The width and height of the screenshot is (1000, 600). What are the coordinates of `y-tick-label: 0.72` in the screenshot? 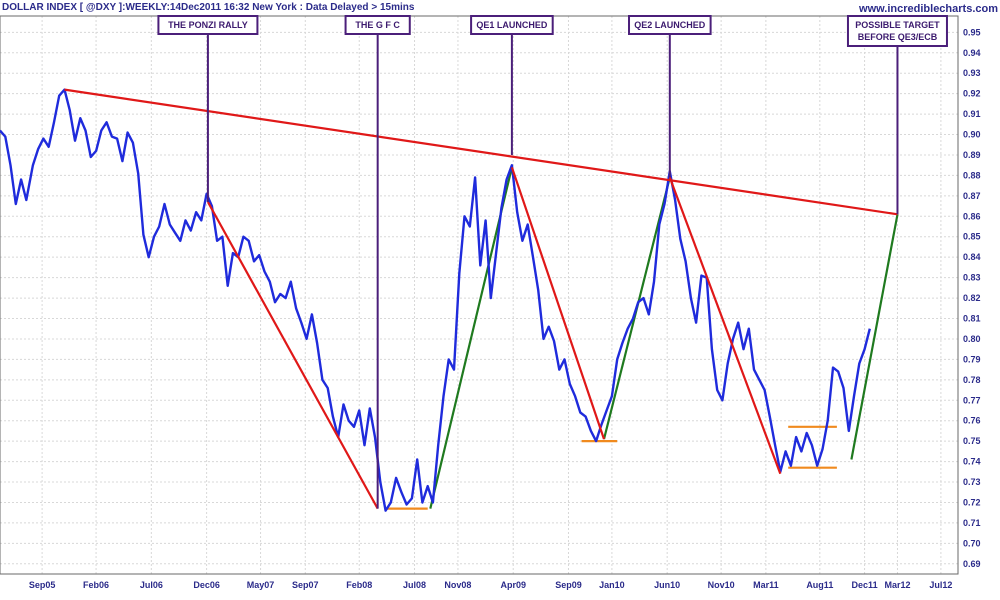 It's located at (972, 502).